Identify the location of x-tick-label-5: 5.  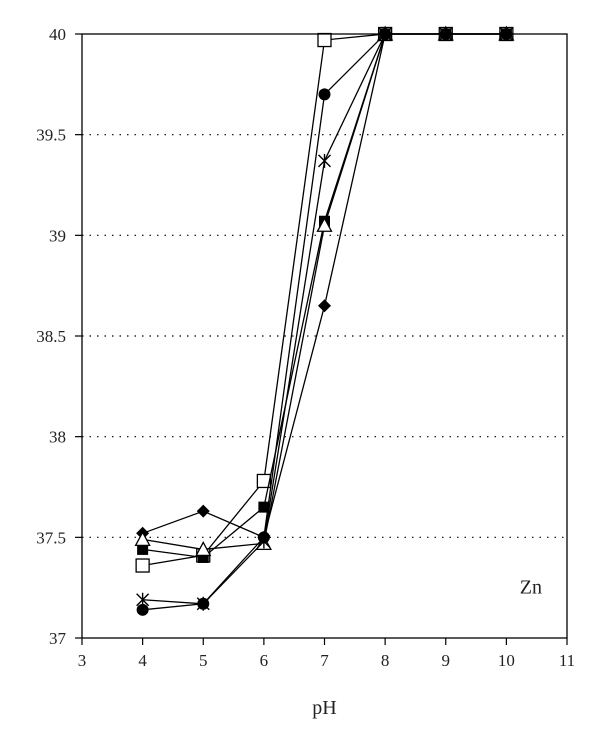
(203, 660).